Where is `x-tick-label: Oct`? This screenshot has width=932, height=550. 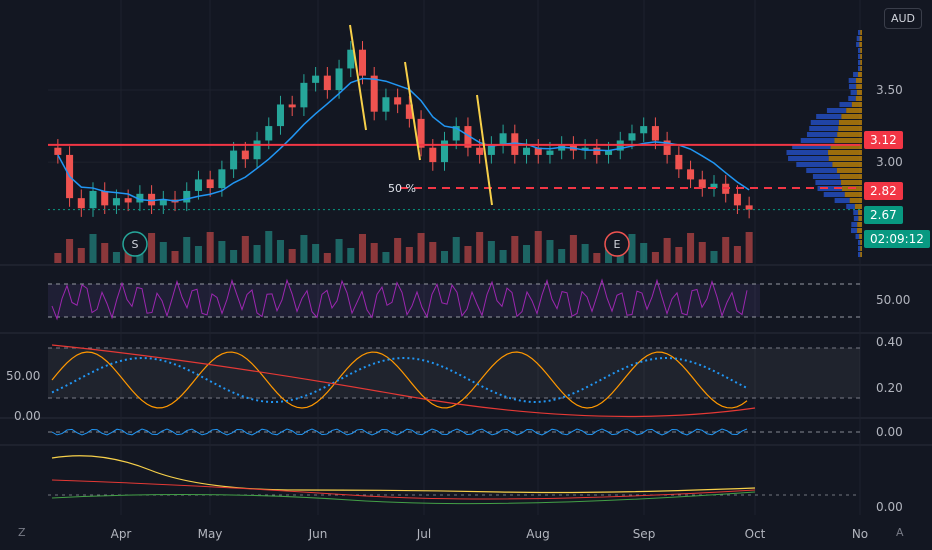
x-tick-label: Oct is located at coordinates (755, 534).